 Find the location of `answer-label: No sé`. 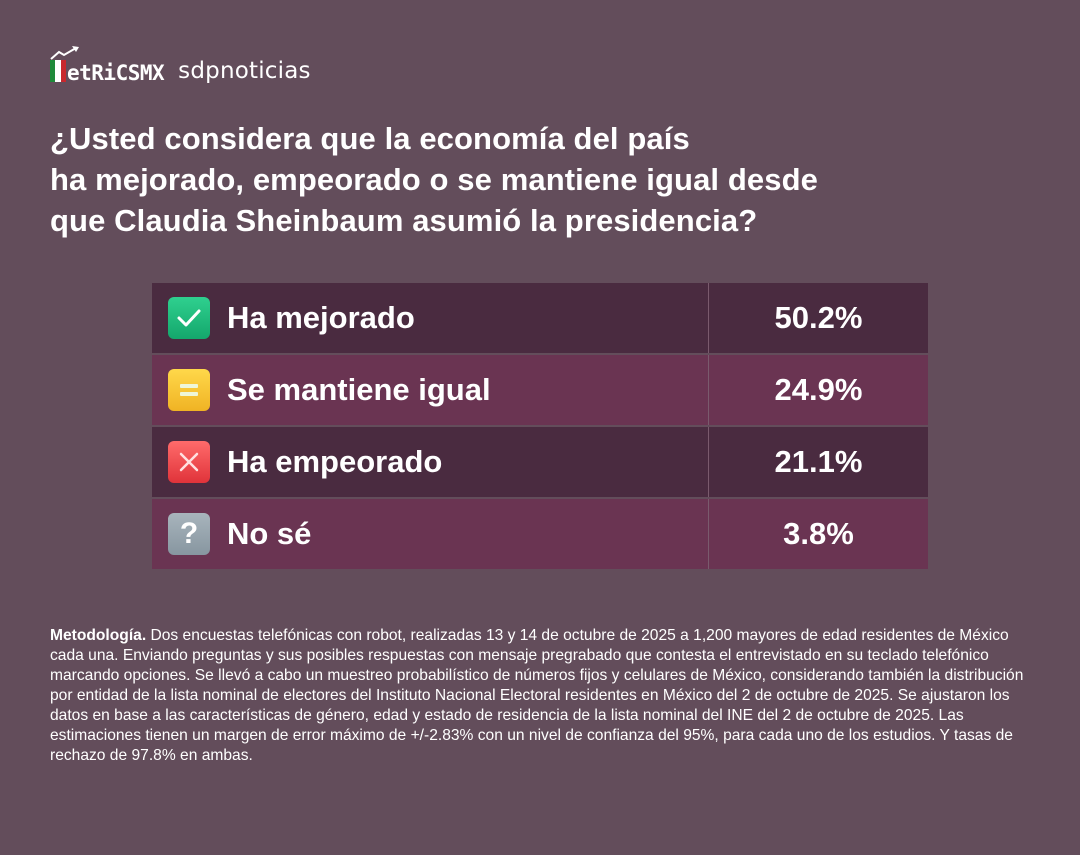

answer-label: No sé is located at coordinates (269, 533).